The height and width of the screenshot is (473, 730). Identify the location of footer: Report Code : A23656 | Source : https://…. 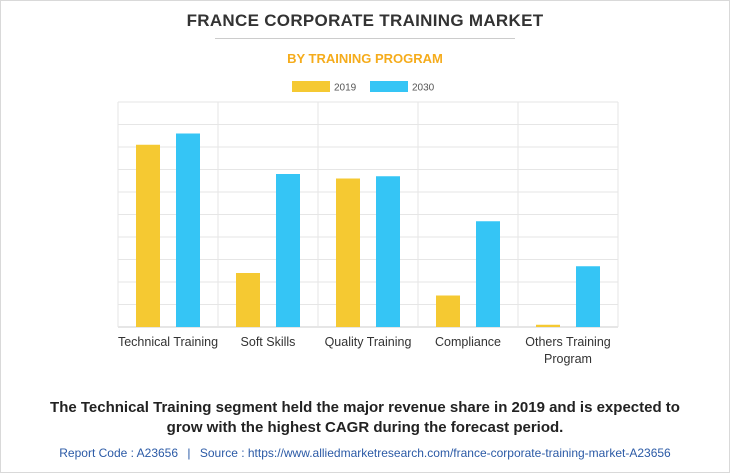
(365, 453).